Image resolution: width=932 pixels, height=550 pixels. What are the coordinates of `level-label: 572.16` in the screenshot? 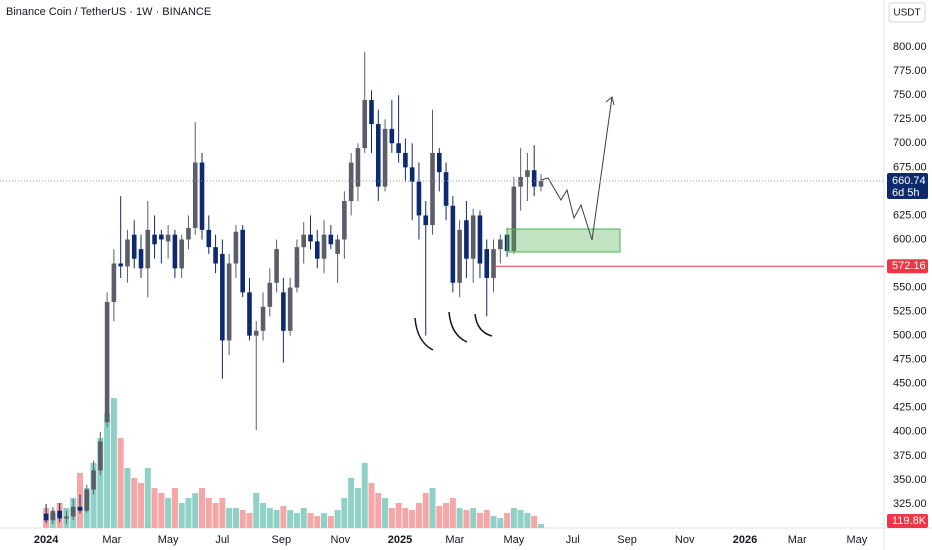 It's located at (909, 266).